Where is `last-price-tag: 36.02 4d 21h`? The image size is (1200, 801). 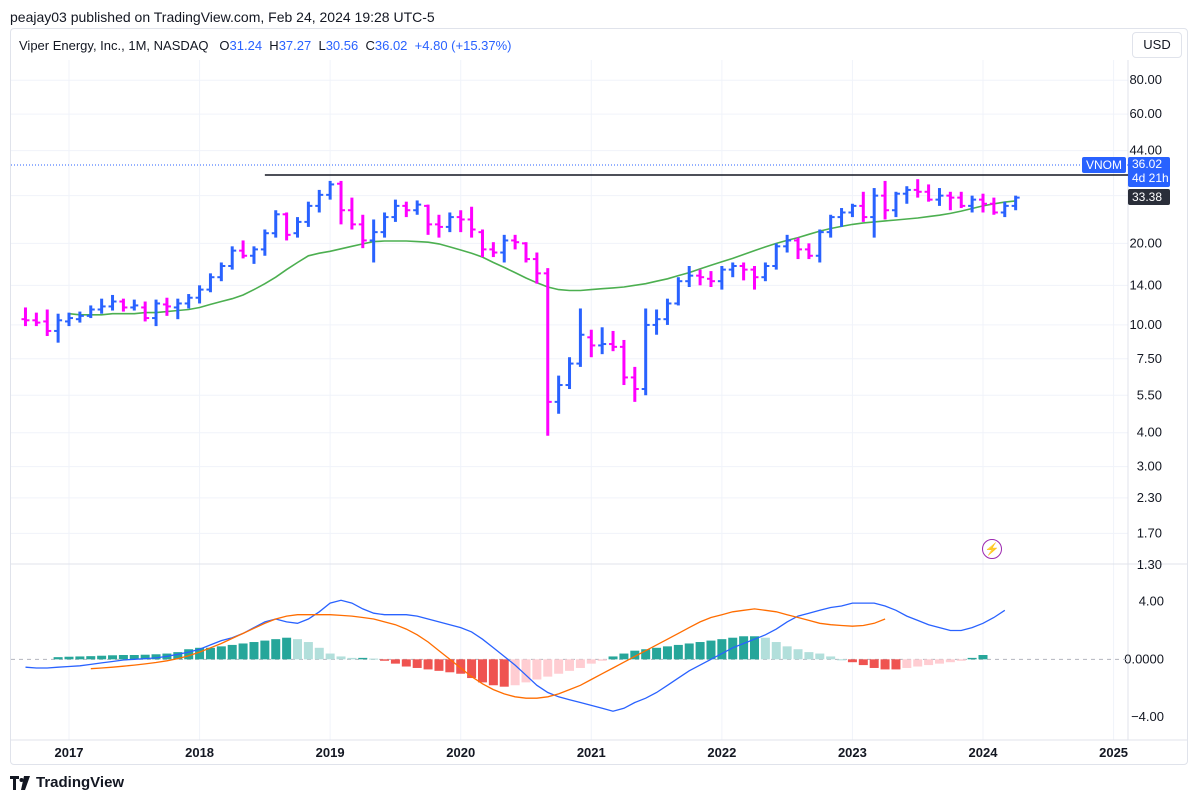 last-price-tag: 36.02 4d 21h is located at coordinates (1149, 172).